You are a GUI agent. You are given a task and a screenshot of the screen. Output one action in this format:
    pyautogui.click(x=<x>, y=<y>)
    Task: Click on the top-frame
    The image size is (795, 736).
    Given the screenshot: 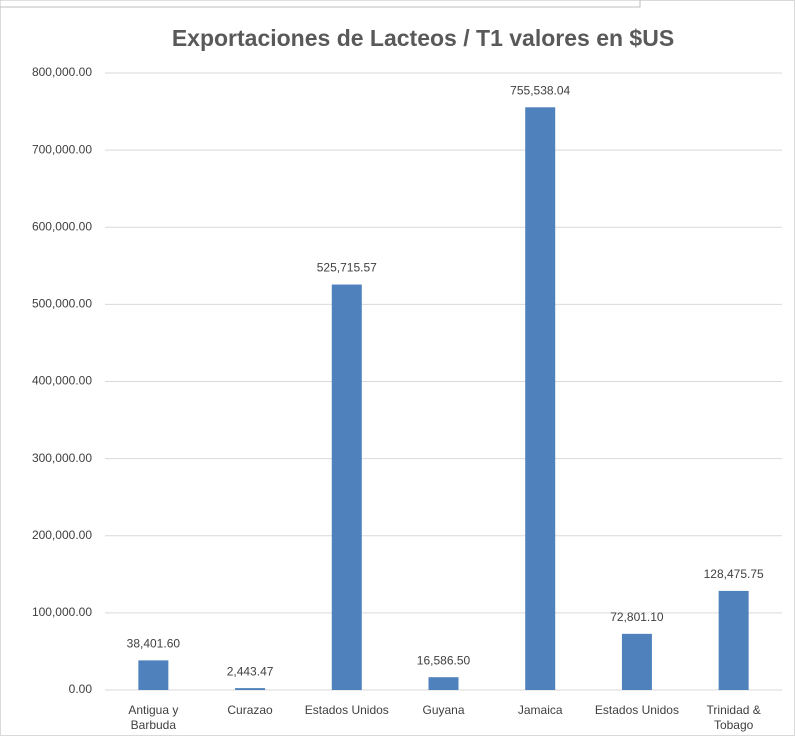 What is the action you would take?
    pyautogui.click(x=320, y=4)
    